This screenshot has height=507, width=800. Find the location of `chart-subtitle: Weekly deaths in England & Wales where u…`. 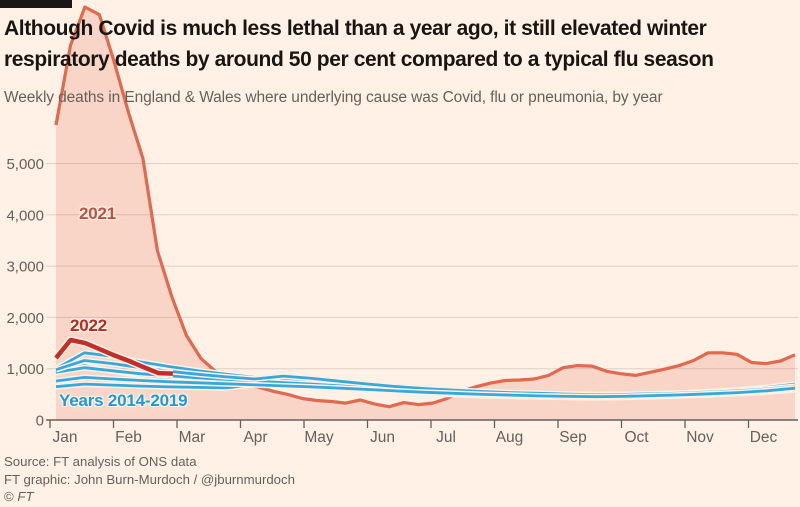

chart-subtitle: Weekly deaths in England & Wales where u… is located at coordinates (333, 97).